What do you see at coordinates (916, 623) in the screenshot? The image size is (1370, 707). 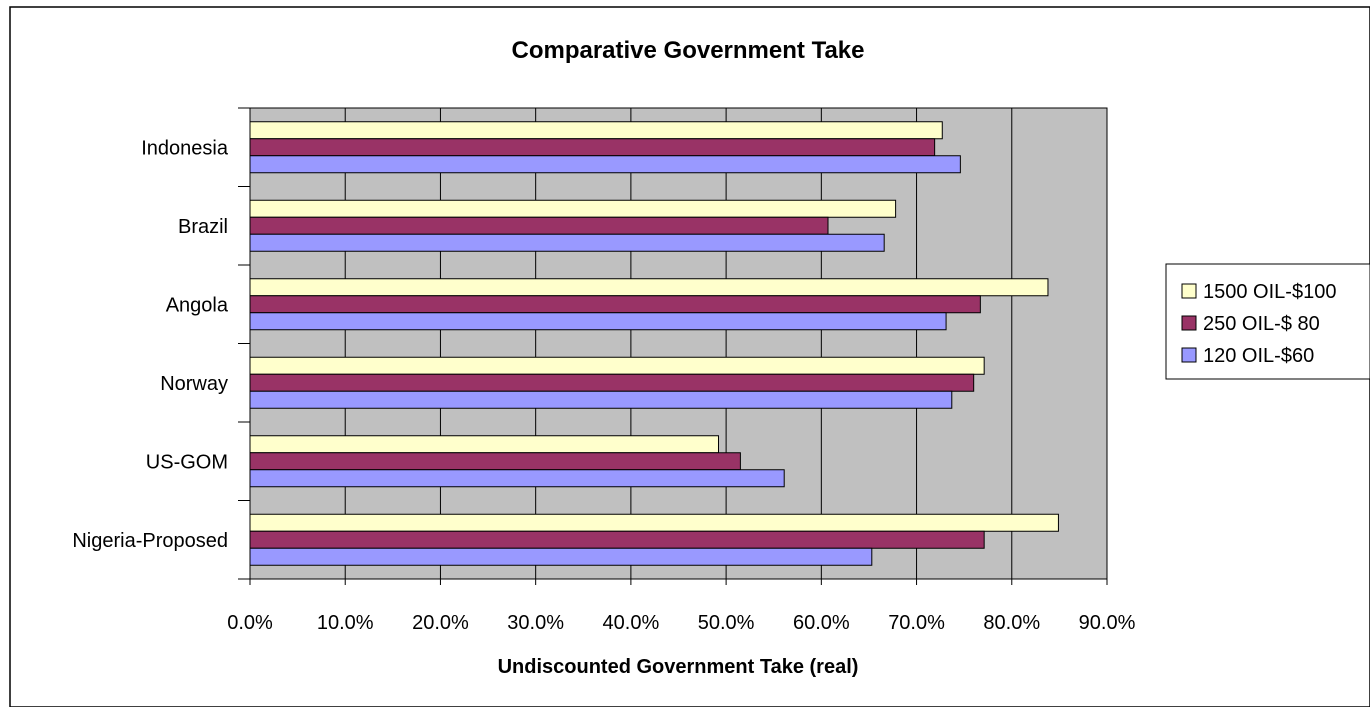 I see `x-tick-label: 70.0%` at bounding box center [916, 623].